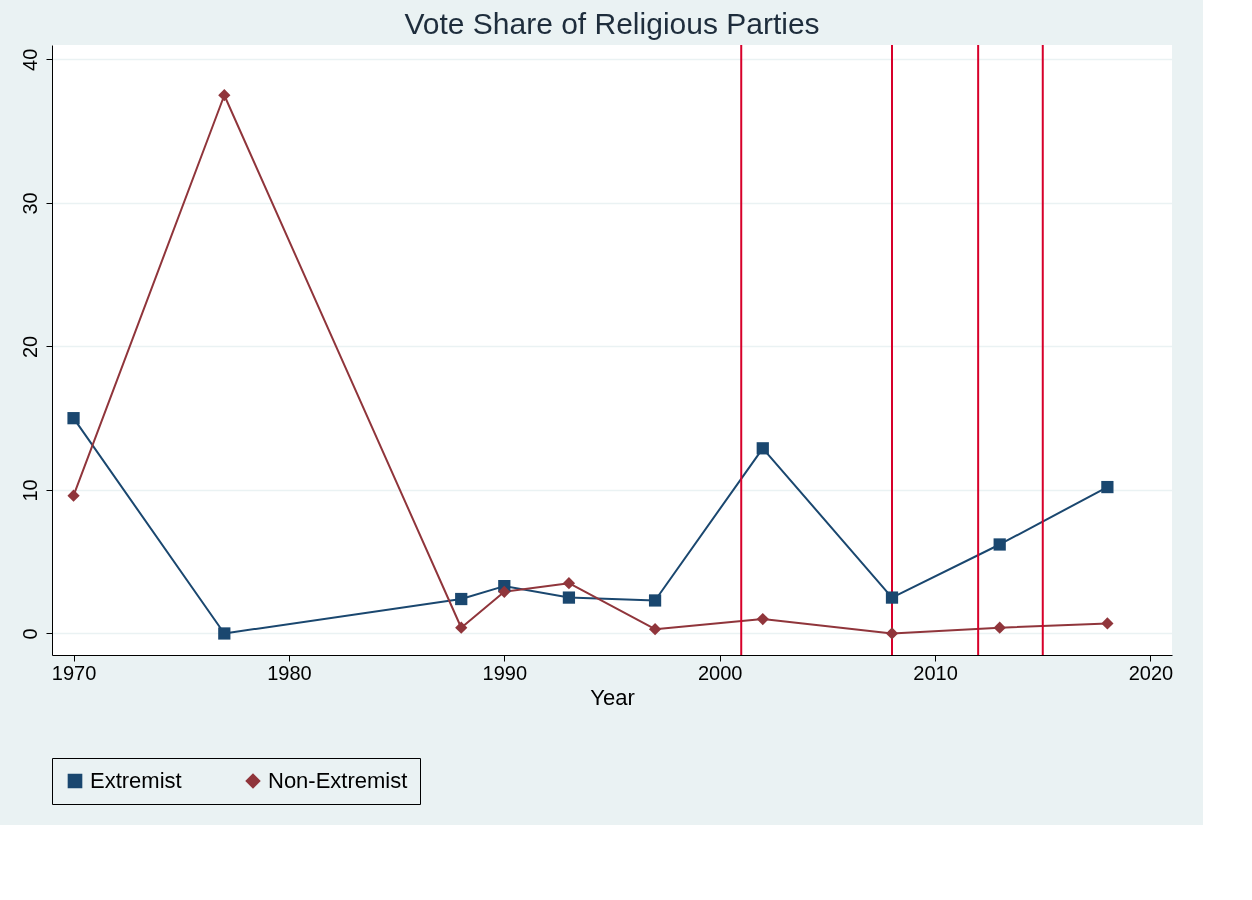 This screenshot has width=1252, height=900. Describe the element at coordinates (29, 490) in the screenshot. I see `y-tick-label: 10` at that location.